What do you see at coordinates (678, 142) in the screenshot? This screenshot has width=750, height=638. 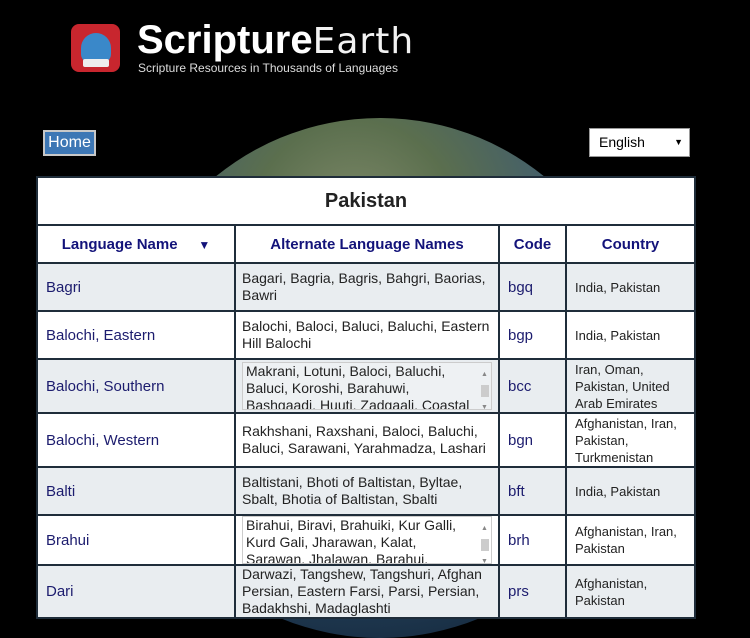 I see `dropdown-arrow-icon: ▼` at bounding box center [678, 142].